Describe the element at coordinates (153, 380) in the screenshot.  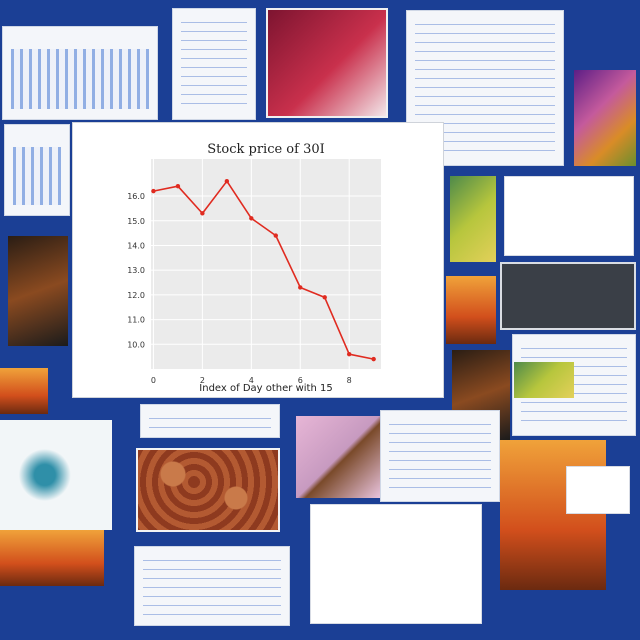
I see `x-tick-label: 0` at that location.